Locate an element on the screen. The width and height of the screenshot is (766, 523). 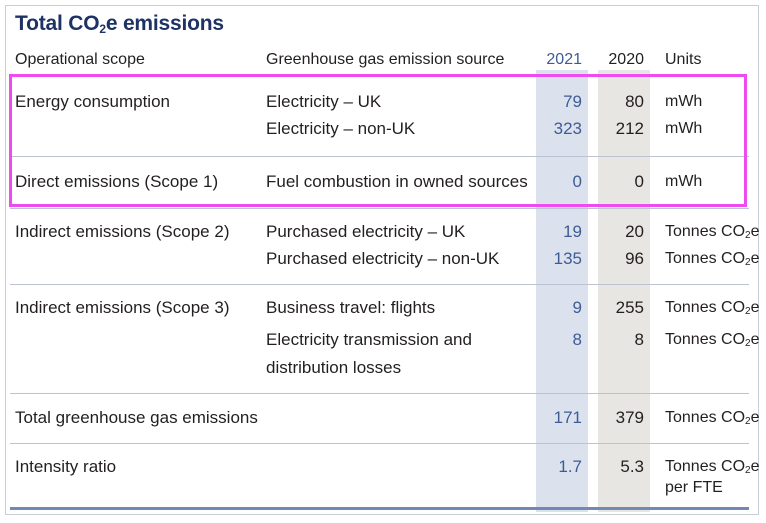
row-energy-scope: Energy consumption is located at coordinates (92, 101).